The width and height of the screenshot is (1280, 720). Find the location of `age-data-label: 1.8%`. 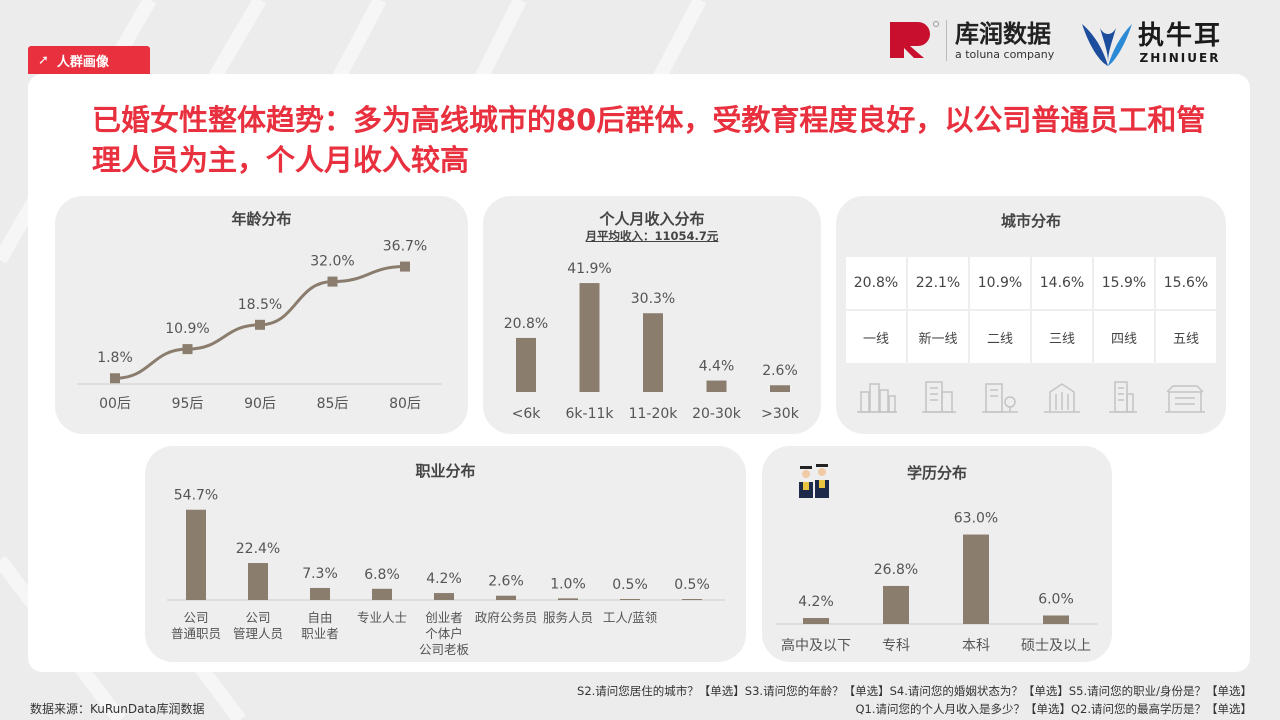

age-data-label: 1.8% is located at coordinates (115, 358).